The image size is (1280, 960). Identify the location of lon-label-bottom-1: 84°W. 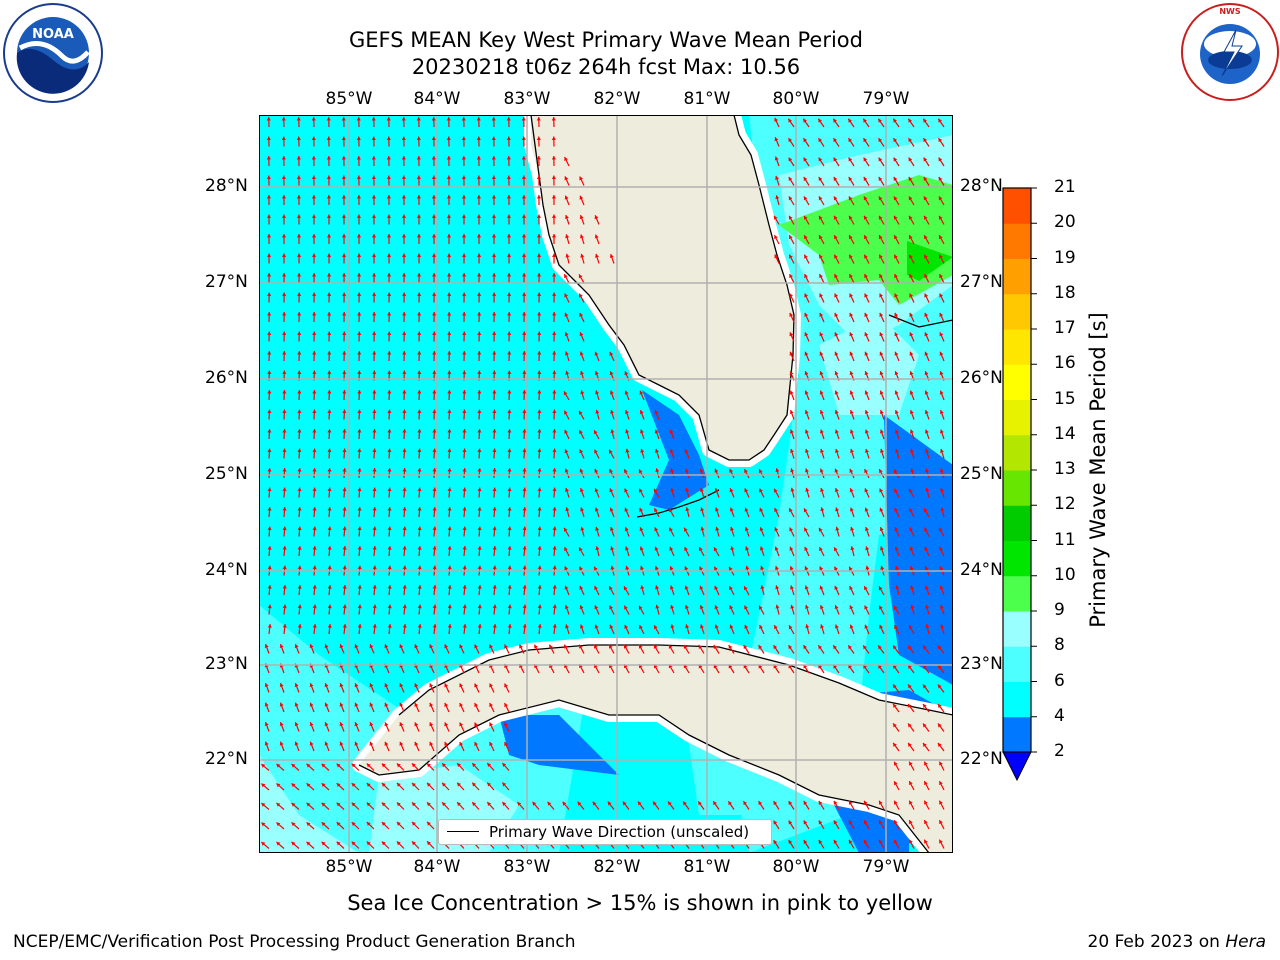
(437, 867).